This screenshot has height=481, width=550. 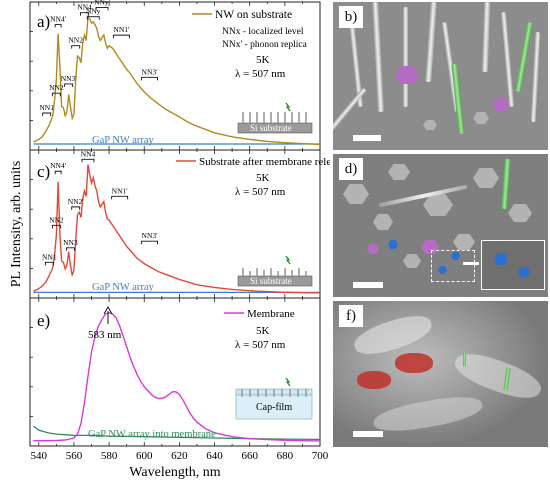 I want to click on temp-e: 5K, so click(x=263, y=331).